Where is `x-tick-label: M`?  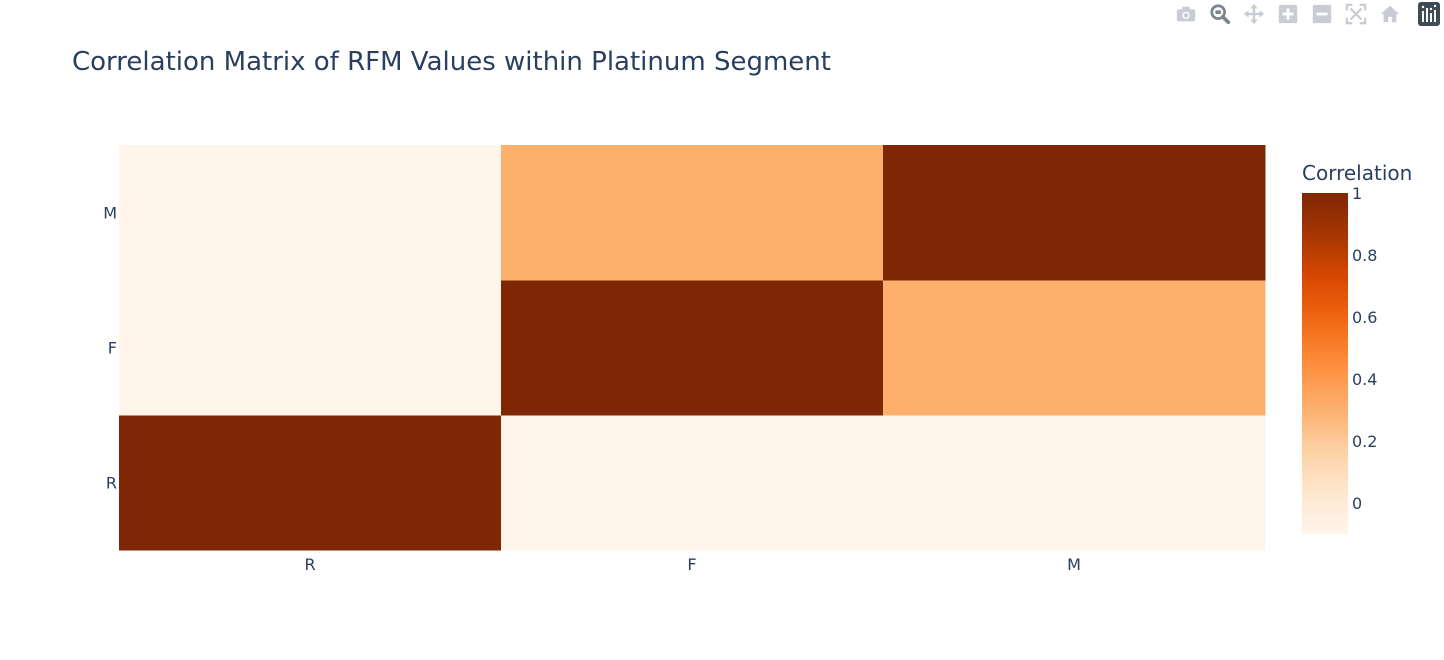 x-tick-label: M is located at coordinates (1074, 564).